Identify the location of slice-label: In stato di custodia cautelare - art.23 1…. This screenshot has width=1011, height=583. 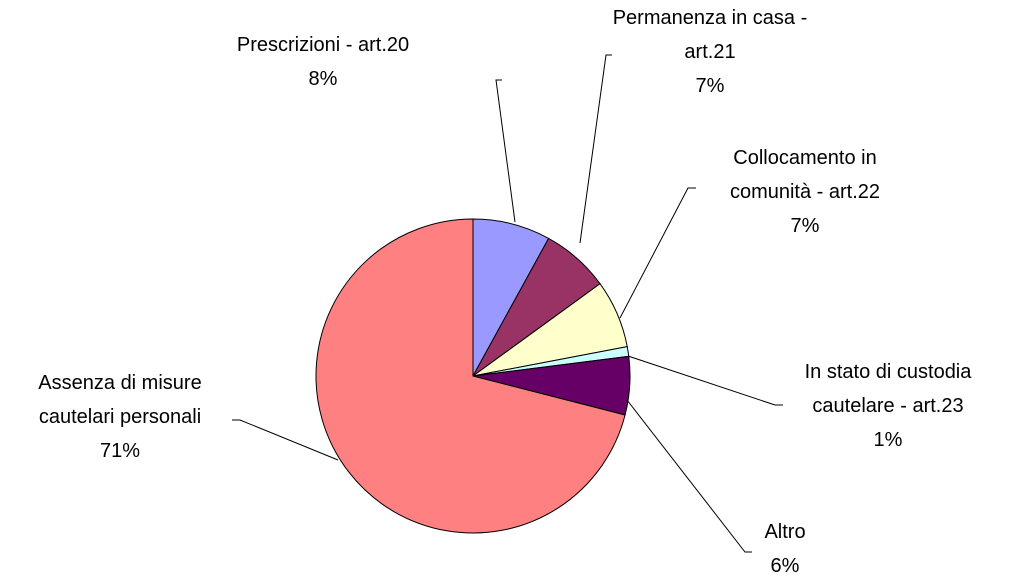
(888, 406).